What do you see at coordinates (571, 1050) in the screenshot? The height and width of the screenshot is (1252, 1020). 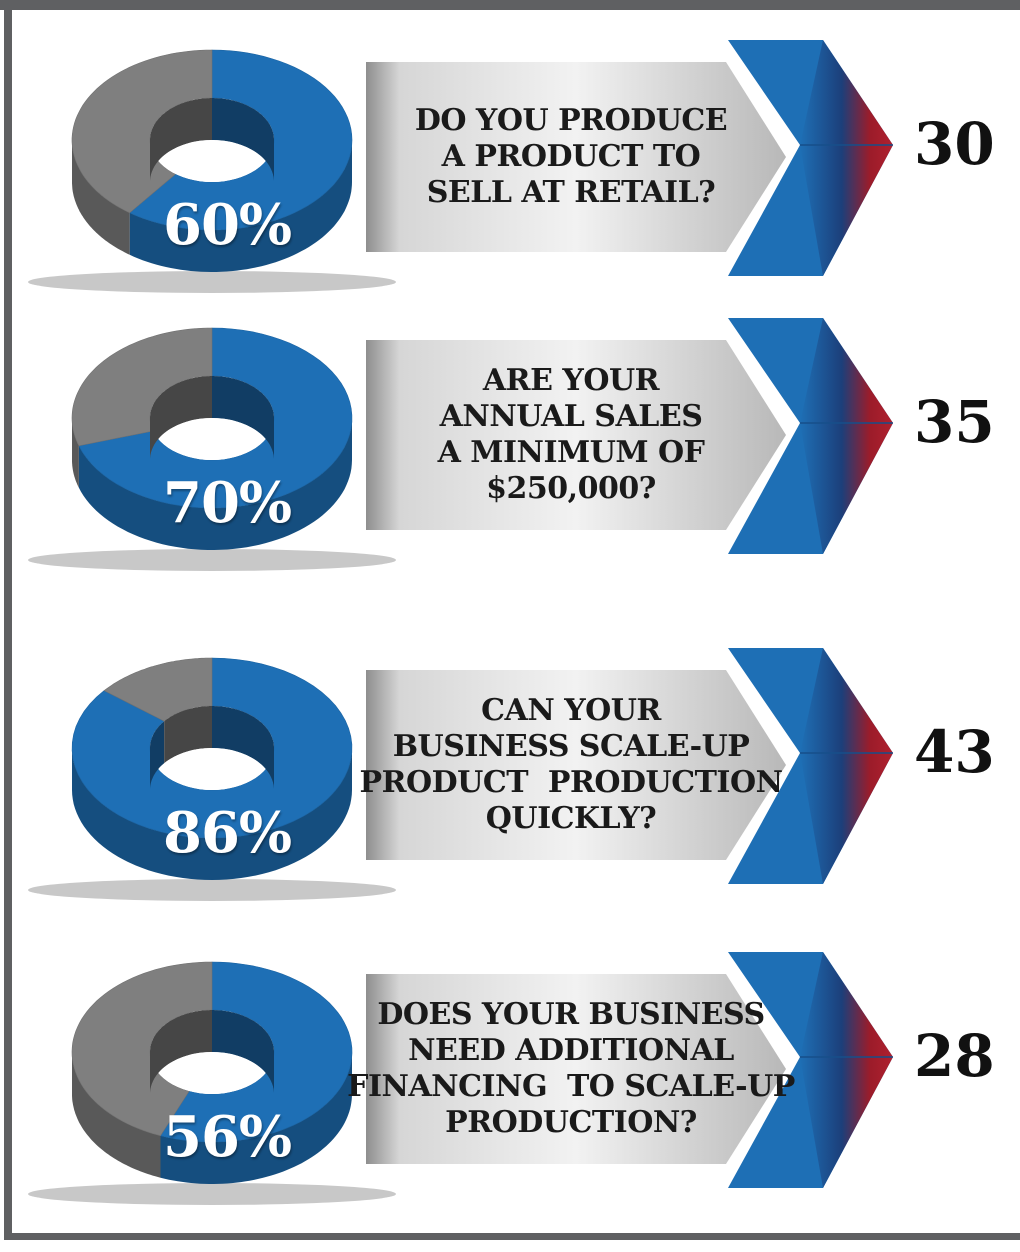 I see `question-line: NEED ADDITIONAL` at bounding box center [571, 1050].